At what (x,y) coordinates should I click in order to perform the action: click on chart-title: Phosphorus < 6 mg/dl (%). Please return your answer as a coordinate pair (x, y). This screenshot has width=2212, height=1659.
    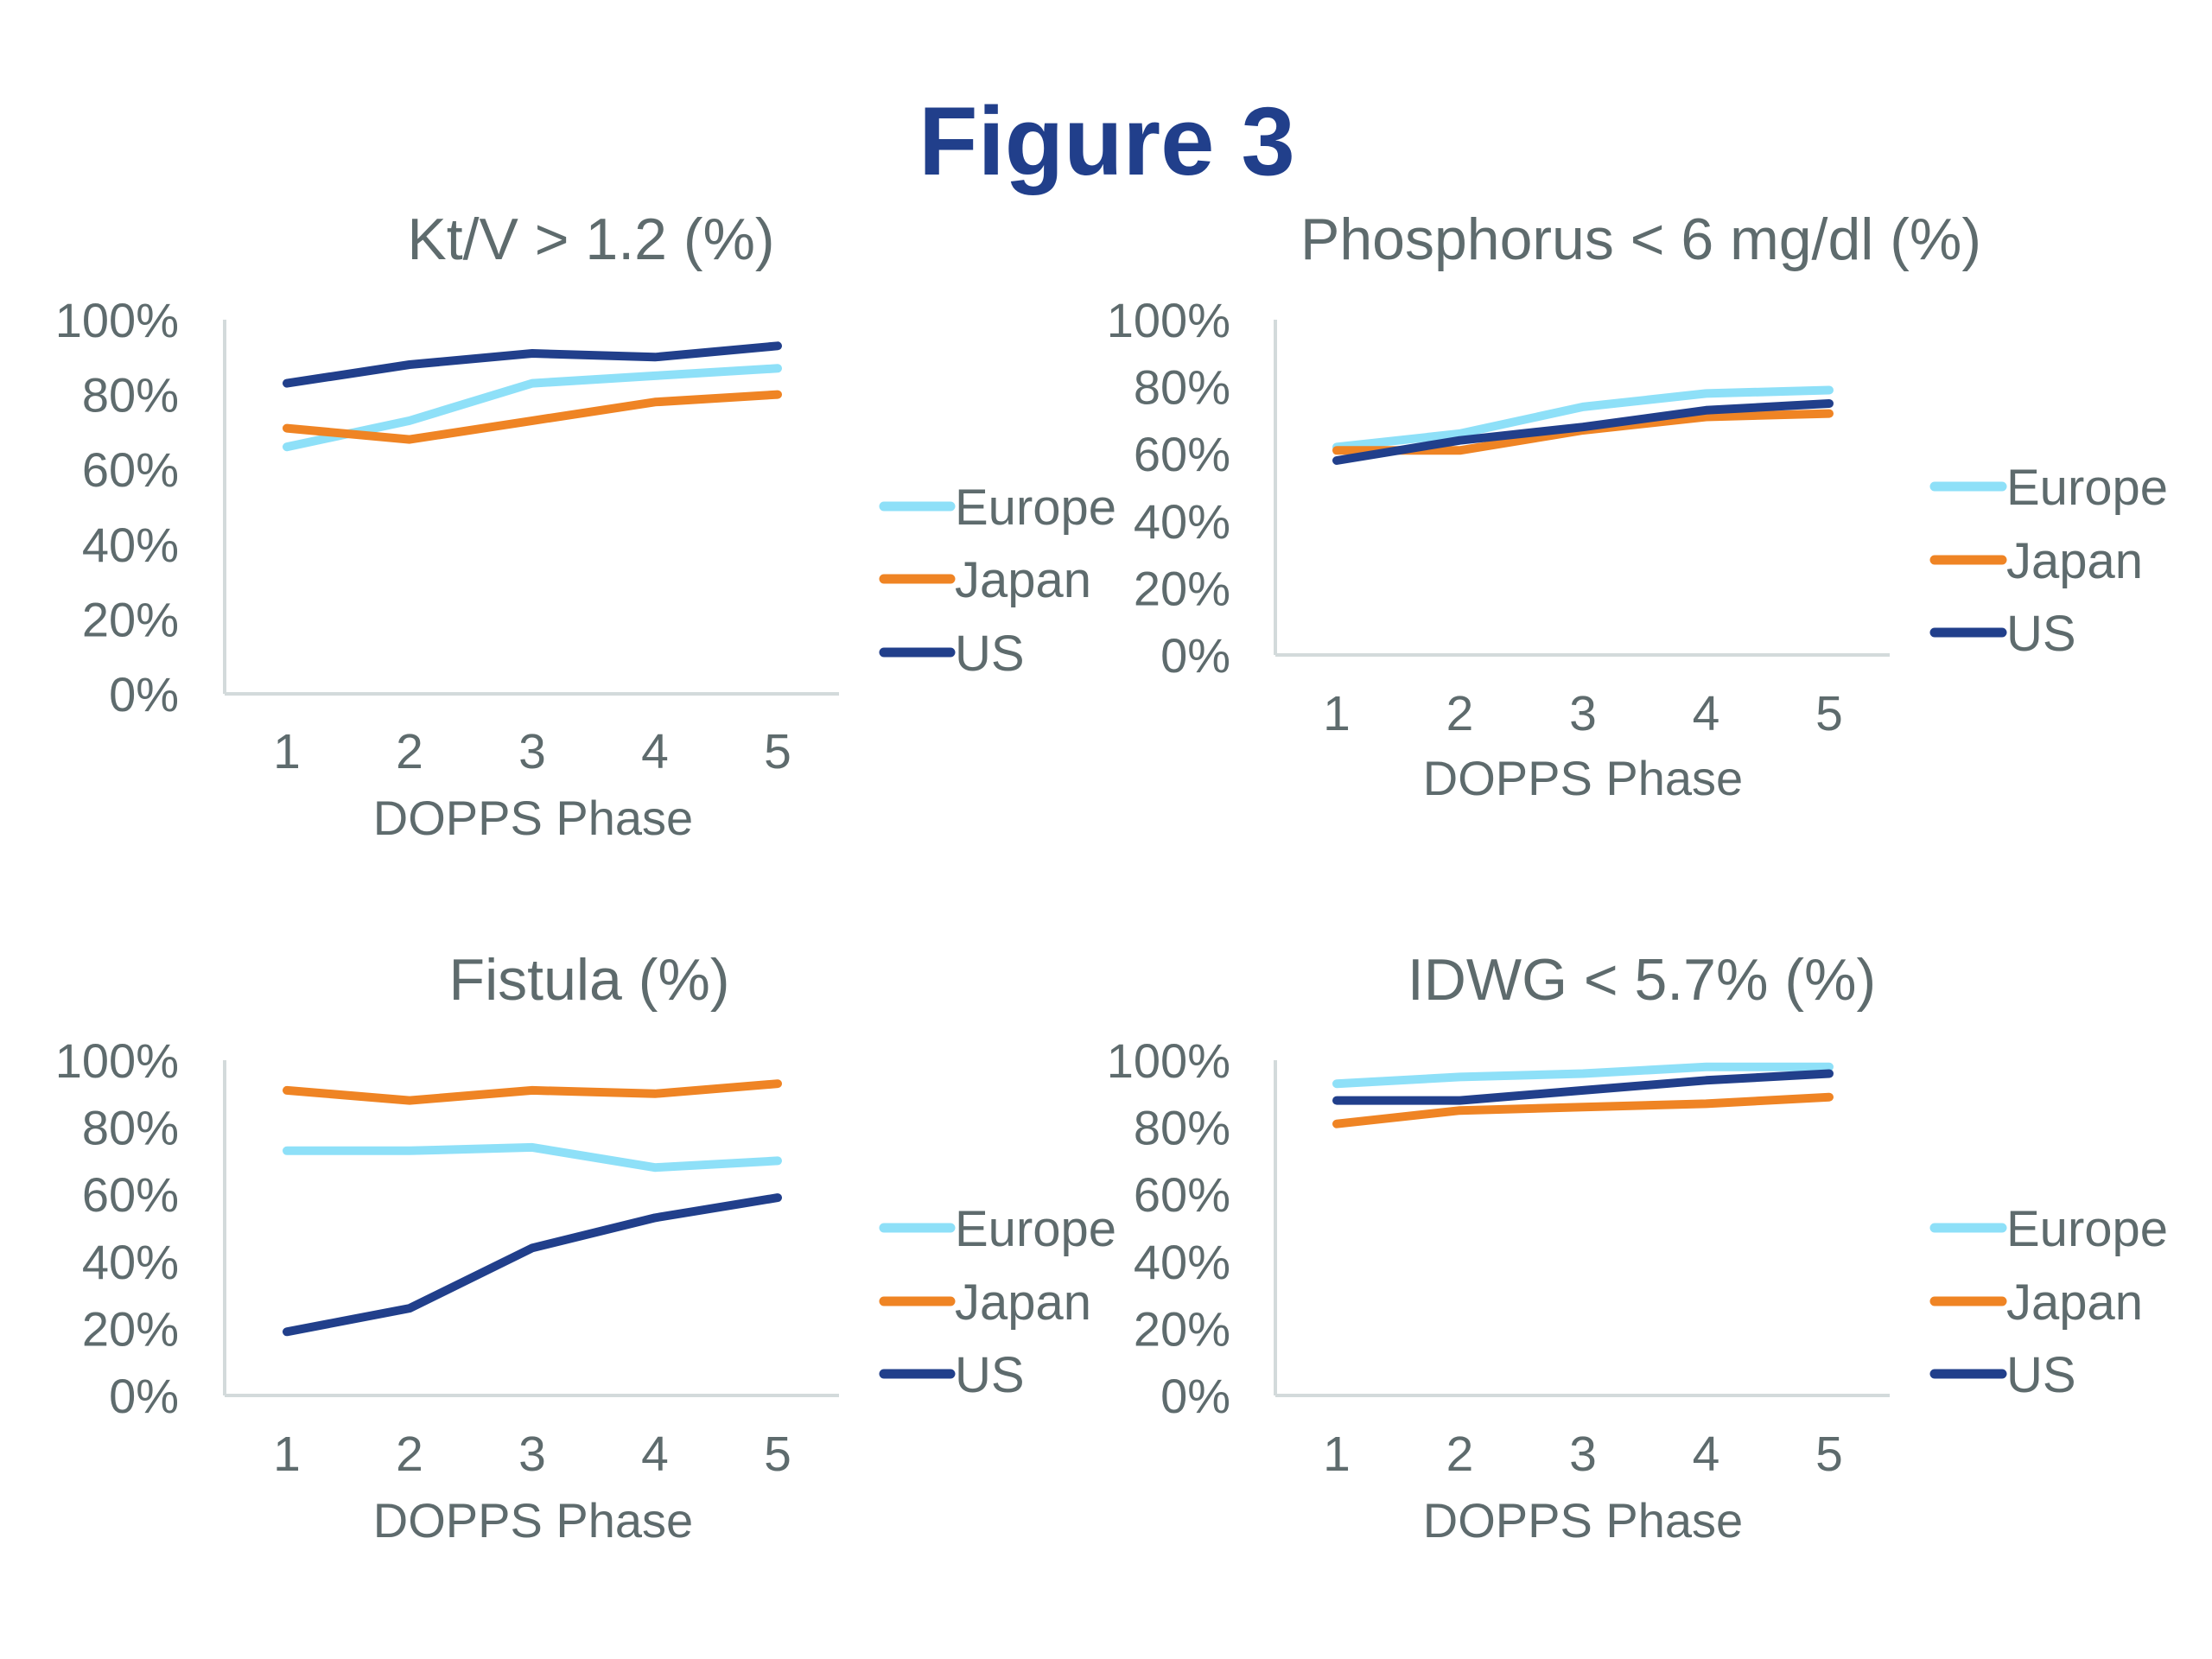
    Looking at the image, I should click on (1640, 239).